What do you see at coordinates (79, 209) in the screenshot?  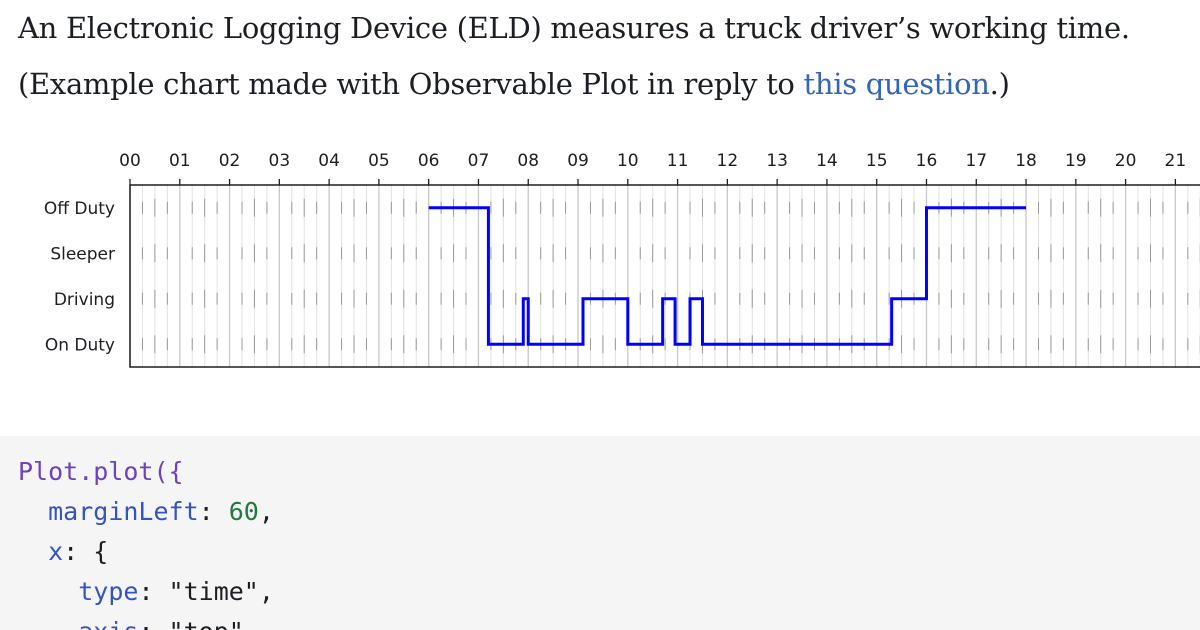 I see `y-category-label: Off Duty` at bounding box center [79, 209].